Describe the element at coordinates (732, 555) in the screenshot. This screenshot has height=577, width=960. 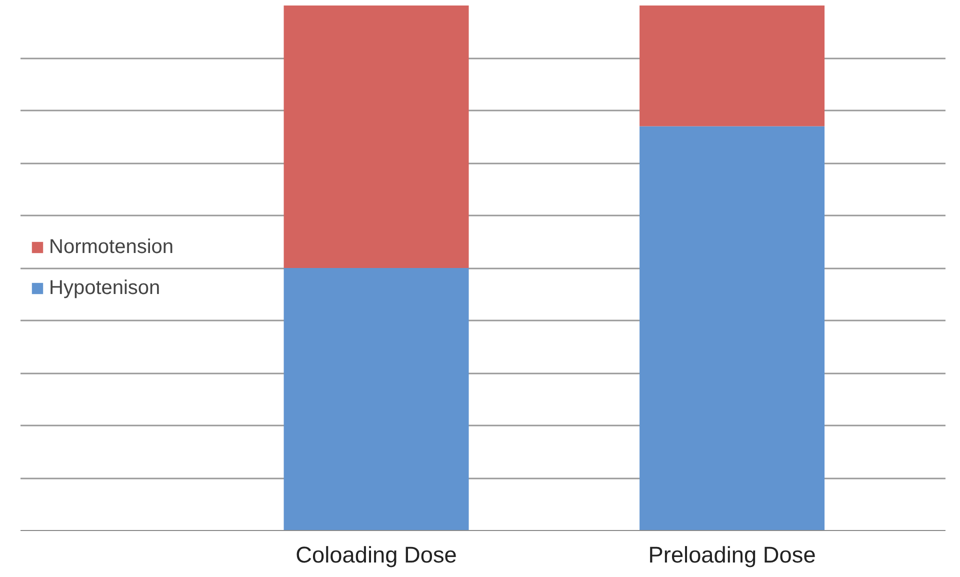
I see `x-tick-label: Preloading Dose` at that location.